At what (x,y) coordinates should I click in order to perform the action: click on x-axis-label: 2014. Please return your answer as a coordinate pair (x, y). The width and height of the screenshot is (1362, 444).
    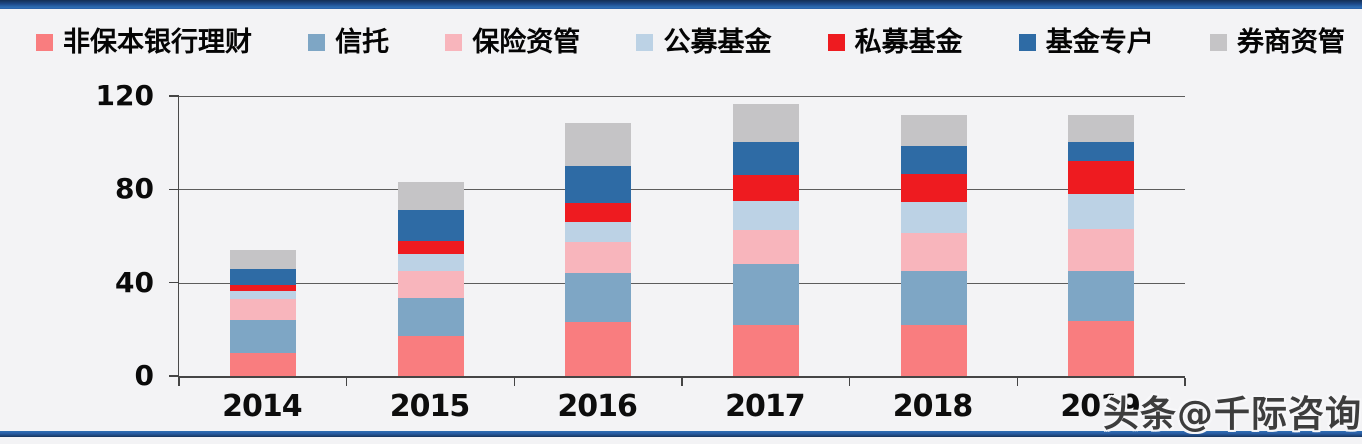
    Looking at the image, I should click on (262, 406).